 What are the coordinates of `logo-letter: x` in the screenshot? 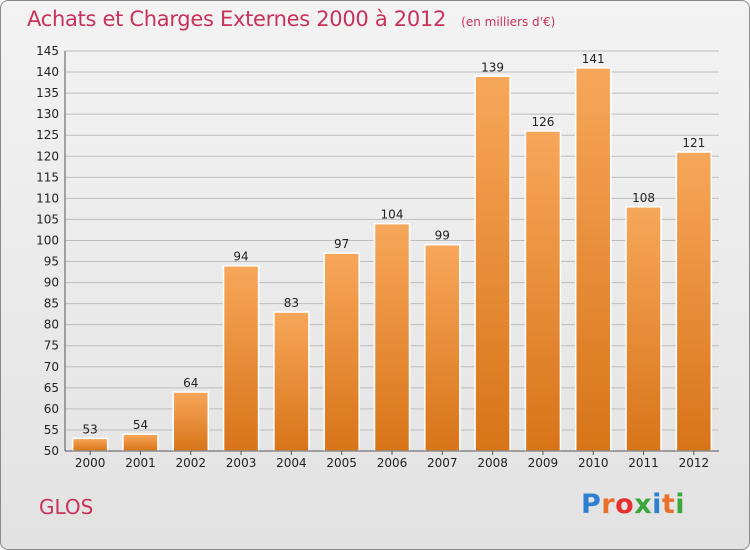 It's located at (643, 504).